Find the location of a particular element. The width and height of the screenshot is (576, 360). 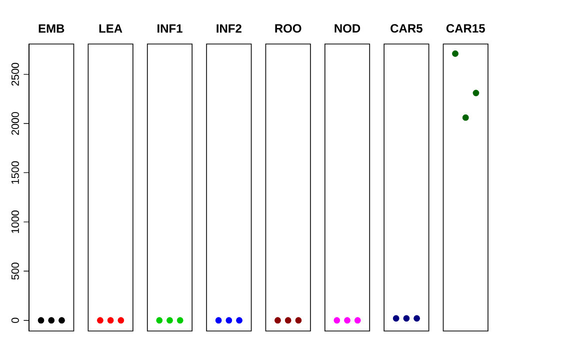

x-tick-label: LEA is located at coordinates (110, 28).